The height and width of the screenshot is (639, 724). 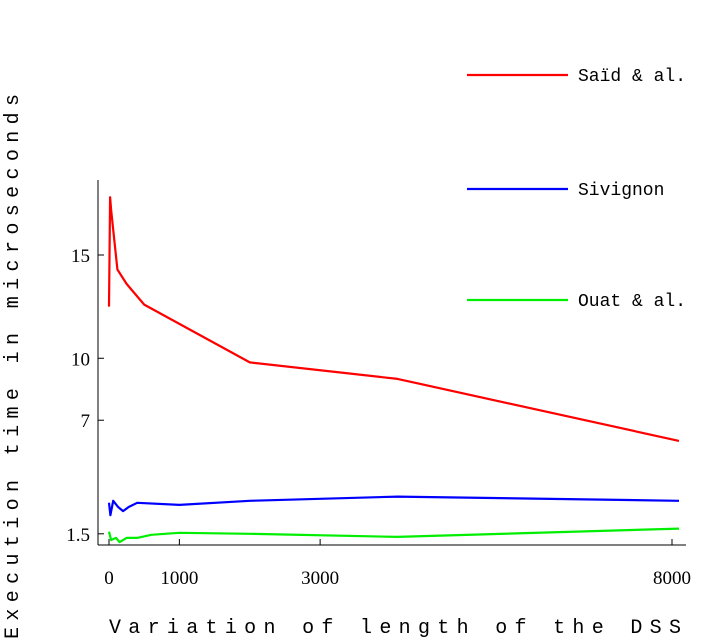 What do you see at coordinates (13, 366) in the screenshot?
I see `y-axis-title: Execution time in microseconds` at bounding box center [13, 366].